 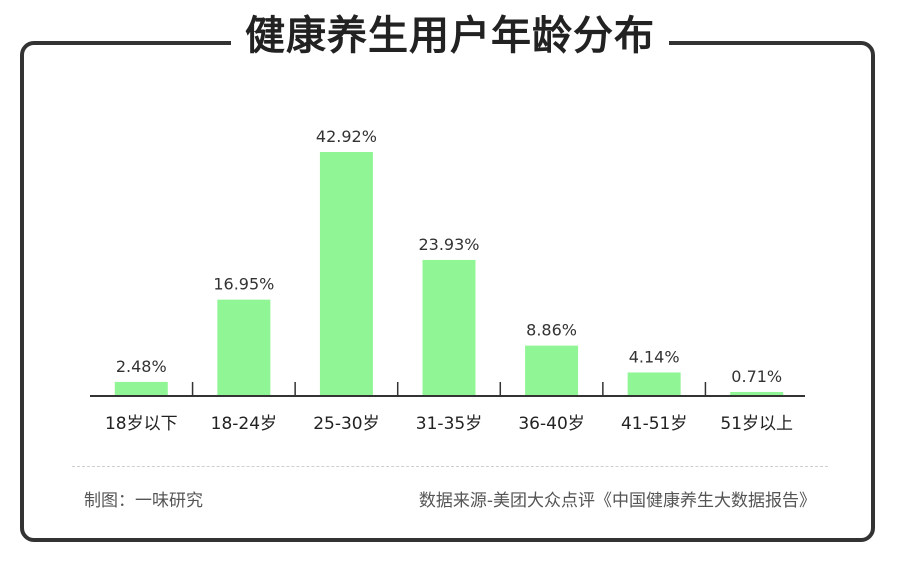 I want to click on x-ticks-group, so click(x=449, y=389).